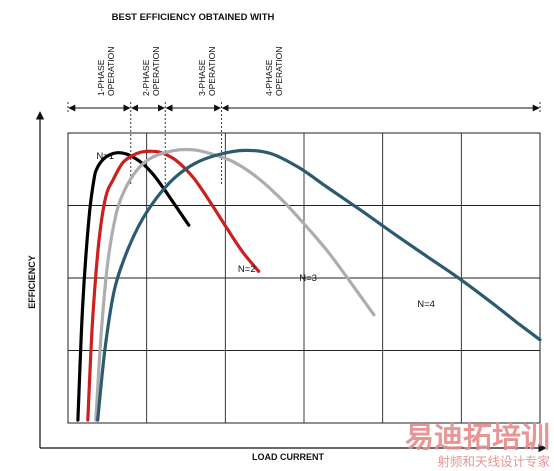 The height and width of the screenshot is (471, 554). Describe the element at coordinates (308, 278) in the screenshot. I see `curve-label-n3: N=3` at that location.